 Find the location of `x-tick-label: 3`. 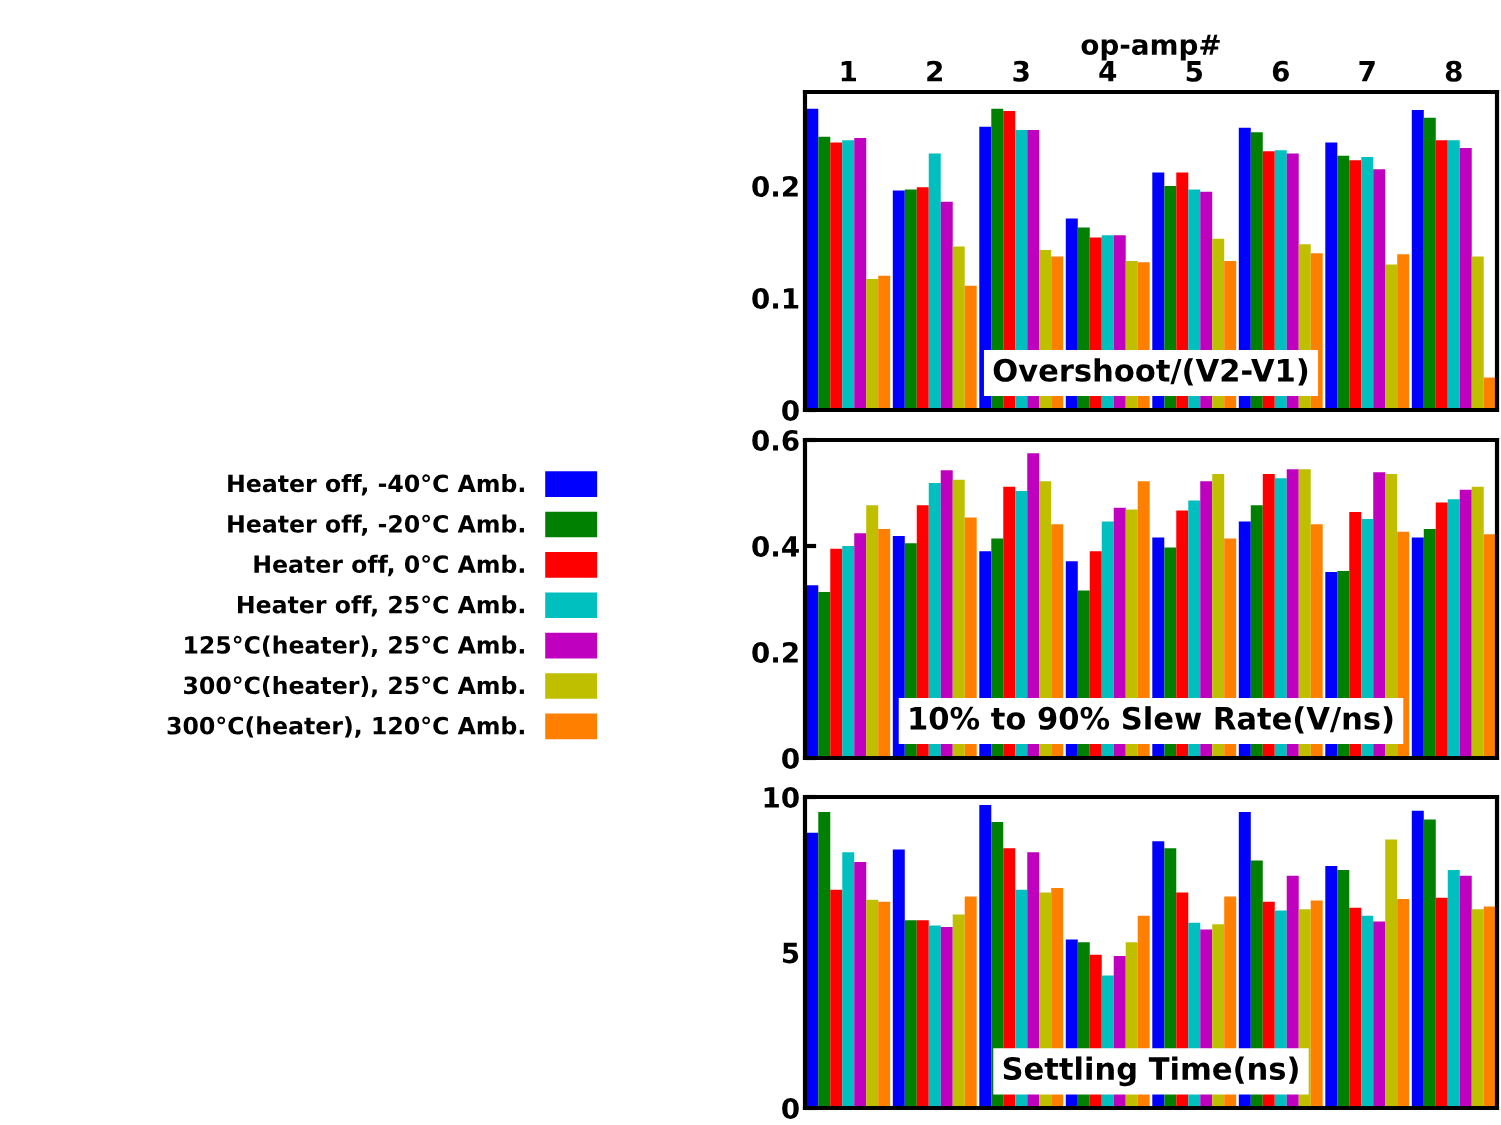

x-tick-label: 3 is located at coordinates (1021, 71).